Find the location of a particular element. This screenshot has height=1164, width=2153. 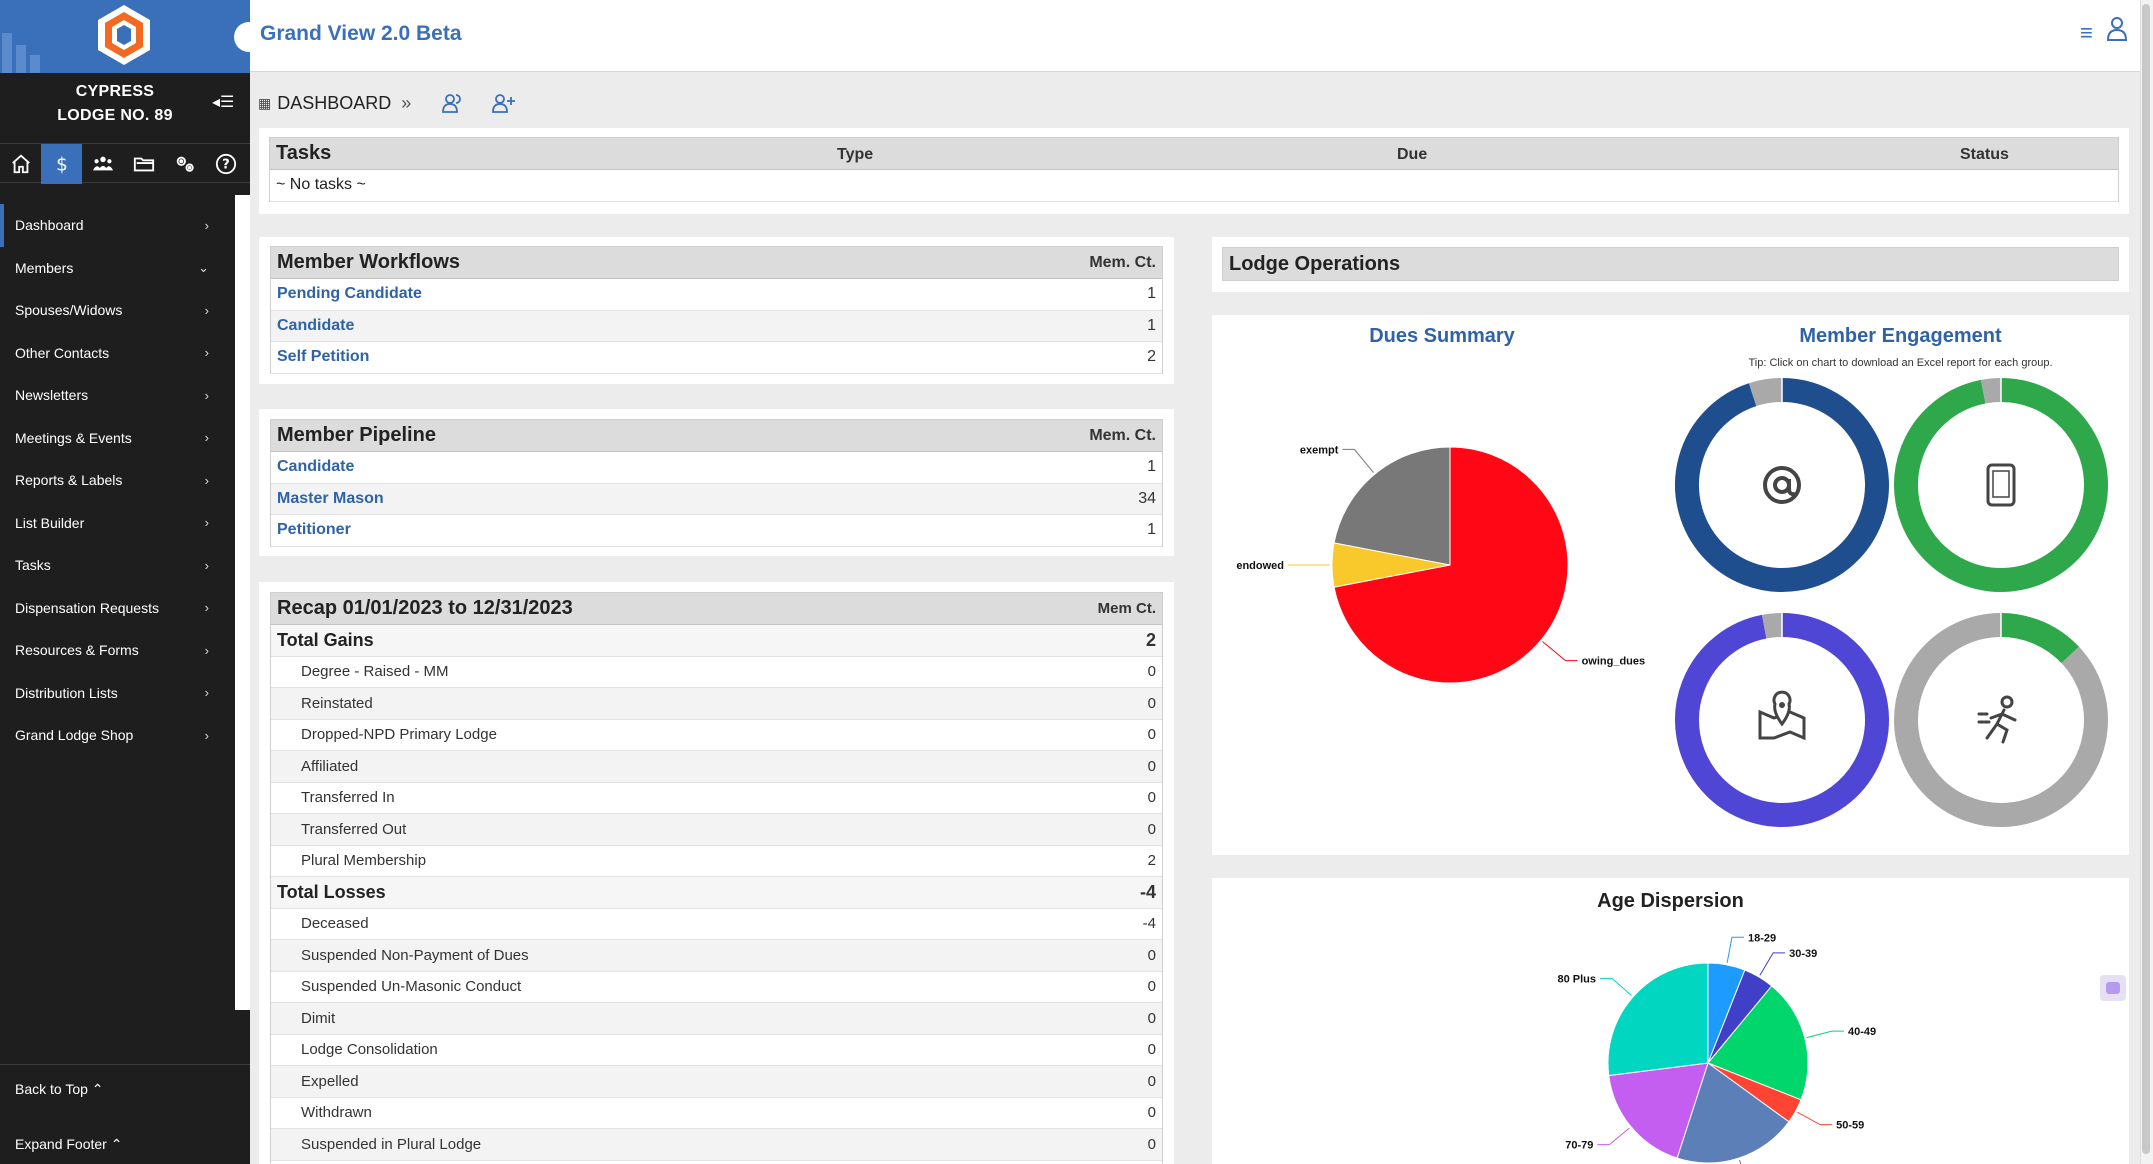

expand-footer-link: Expand Footer ⌃ is located at coordinates (69, 1144).